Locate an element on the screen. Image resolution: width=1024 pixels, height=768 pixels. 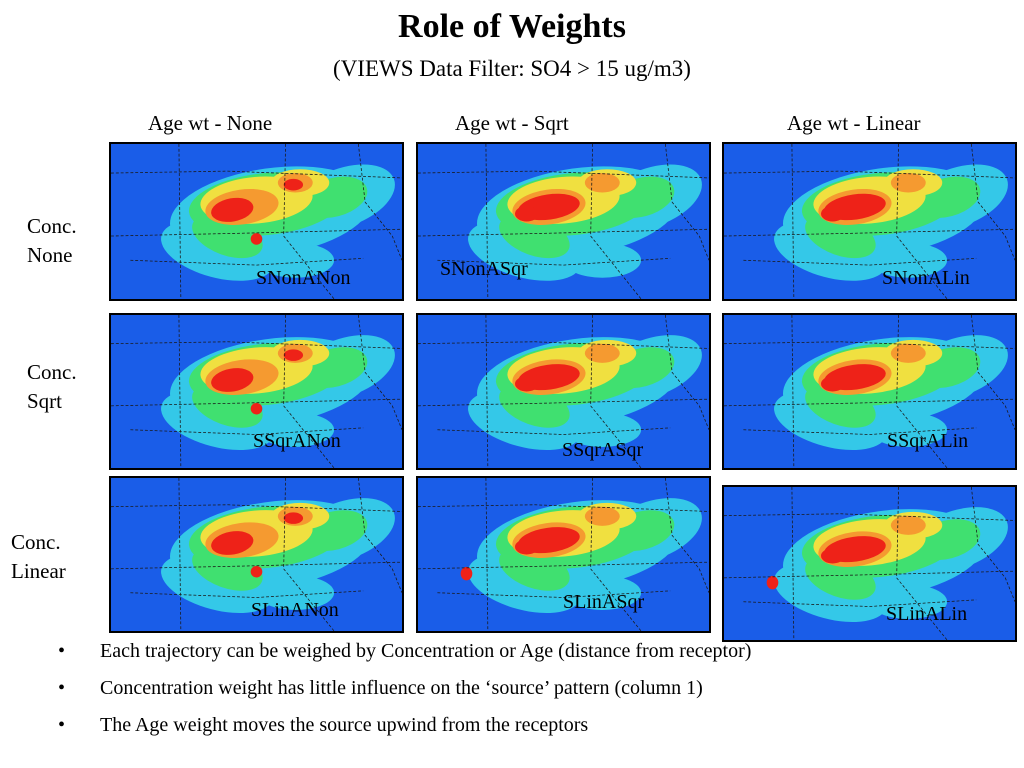
map-panel-snonalin: SNonALin is located at coordinates (869, 221).